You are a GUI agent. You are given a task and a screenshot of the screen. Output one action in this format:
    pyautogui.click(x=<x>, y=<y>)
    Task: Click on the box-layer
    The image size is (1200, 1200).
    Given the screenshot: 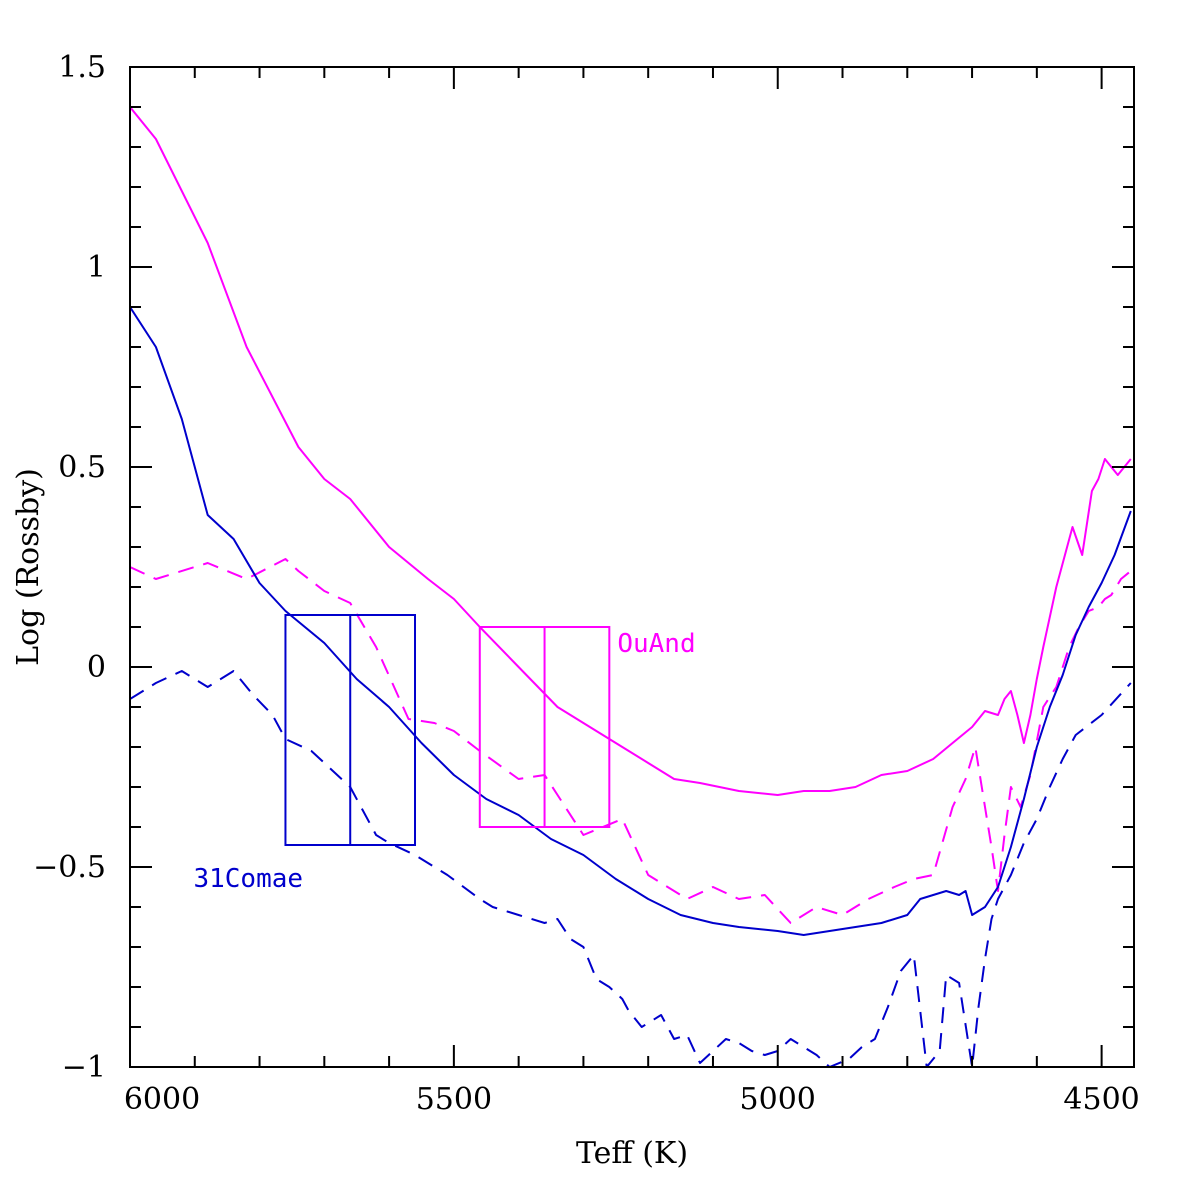 What is the action you would take?
    pyautogui.click(x=447, y=730)
    